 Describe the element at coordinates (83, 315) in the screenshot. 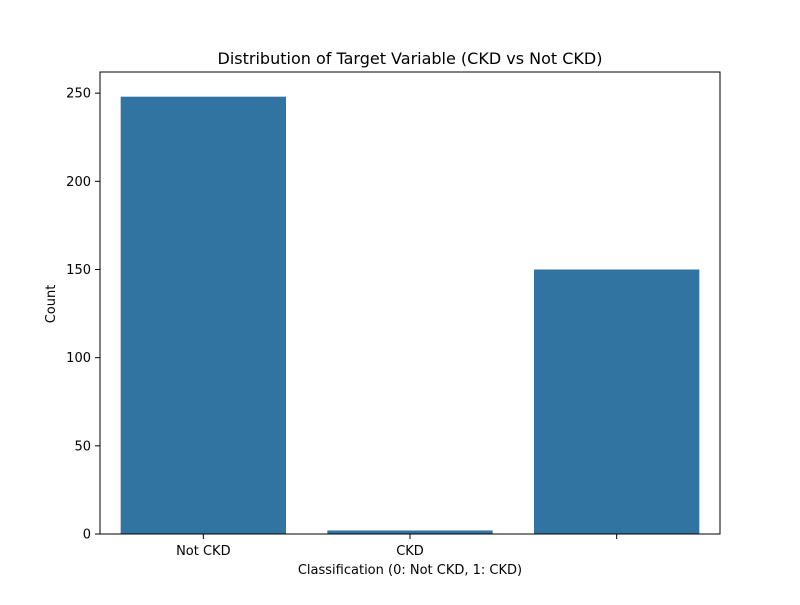

I see `y-axis-ticks: 0 50 100 150 200 250` at that location.